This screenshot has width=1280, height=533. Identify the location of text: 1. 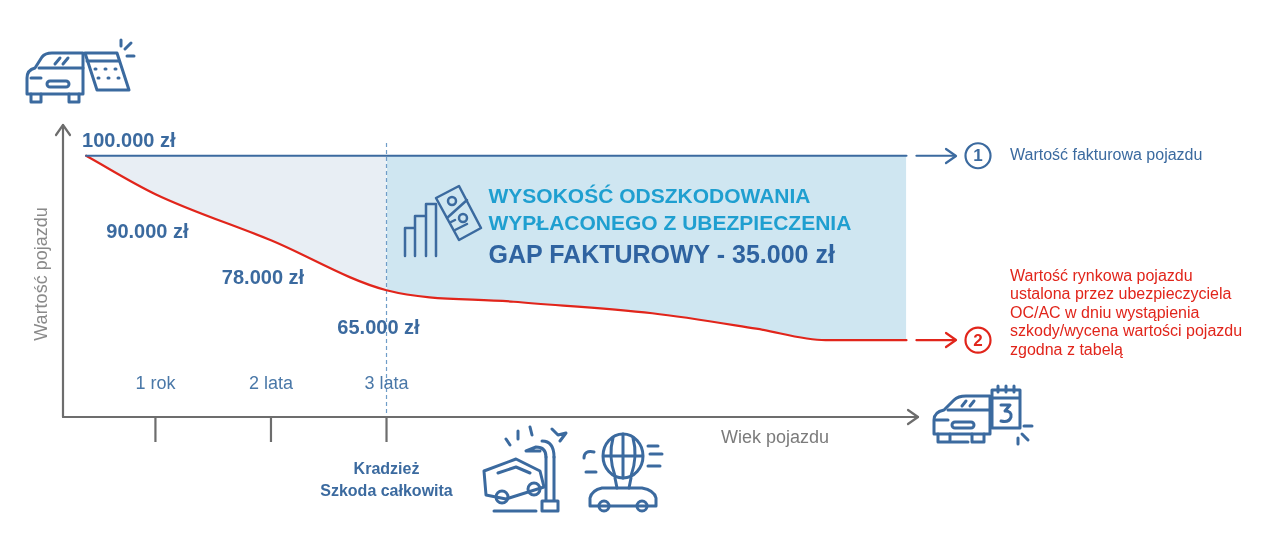
(978, 156).